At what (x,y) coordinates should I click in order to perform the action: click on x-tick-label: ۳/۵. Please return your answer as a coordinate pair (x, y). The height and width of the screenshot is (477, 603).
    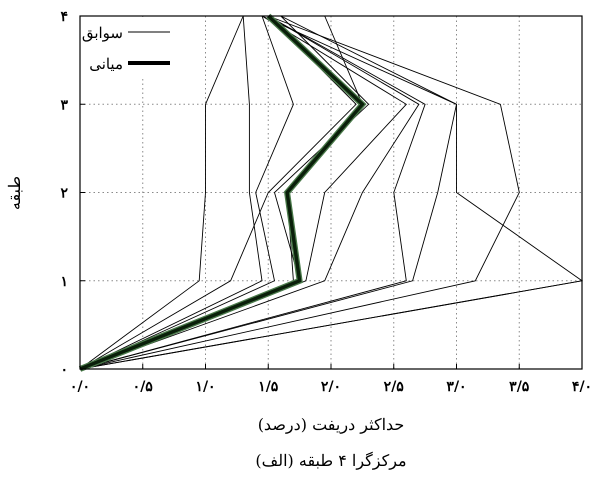
    Looking at the image, I should click on (519, 387).